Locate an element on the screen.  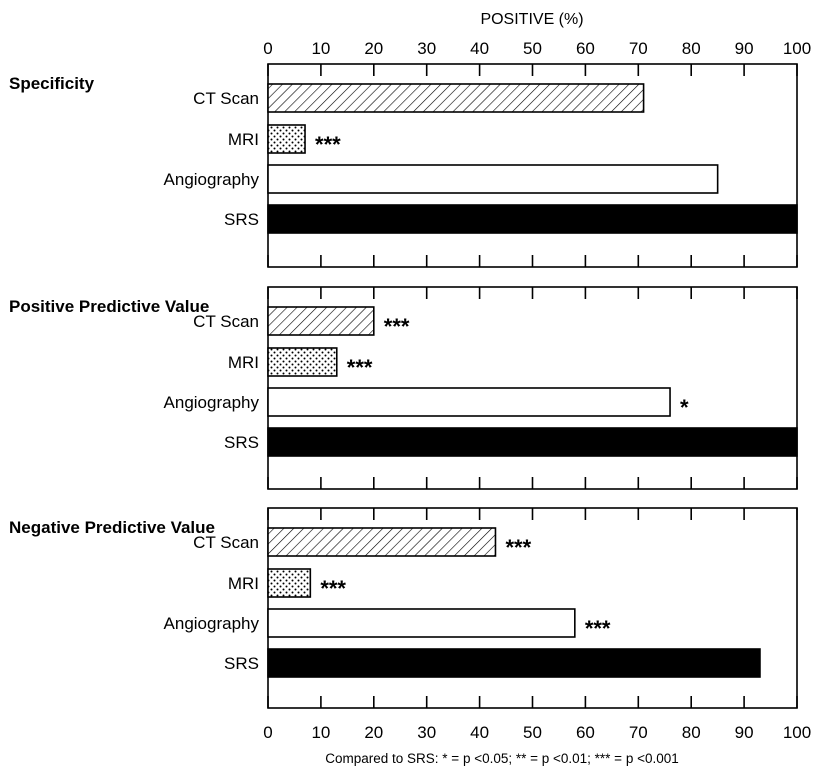
bottom-tick-label: 30 is located at coordinates (426, 732).